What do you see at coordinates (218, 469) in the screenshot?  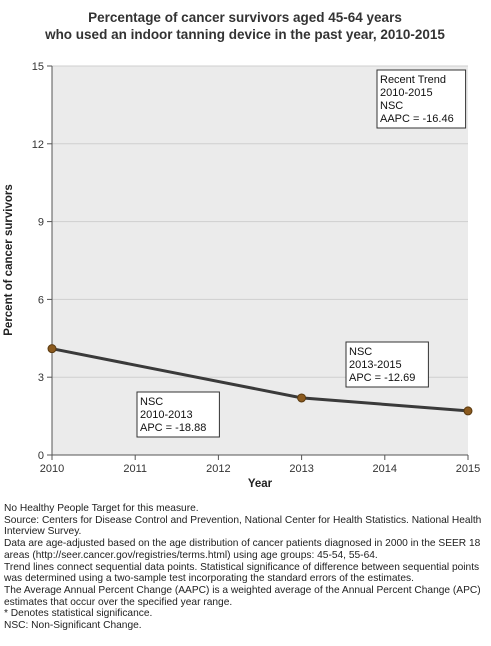 I see `x-tick-label: 2012` at bounding box center [218, 469].